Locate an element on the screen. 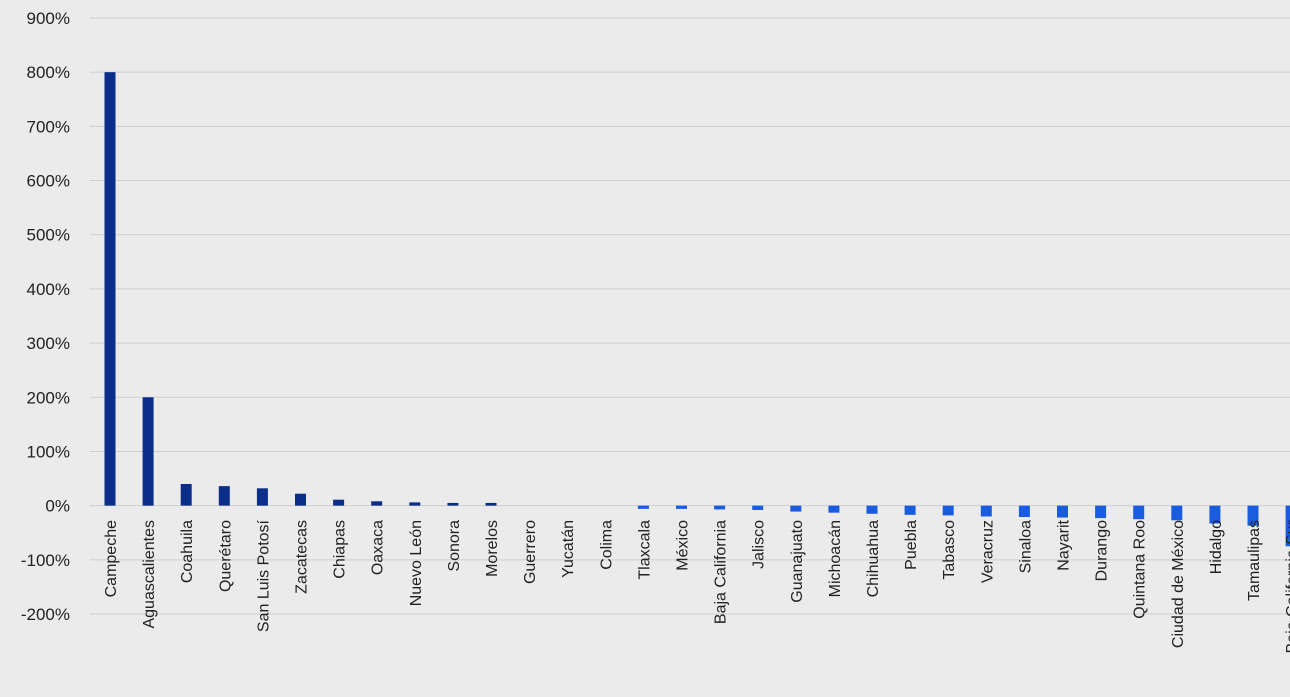 This screenshot has width=1290, height=697. y-tick-label: 900% is located at coordinates (48, 18).